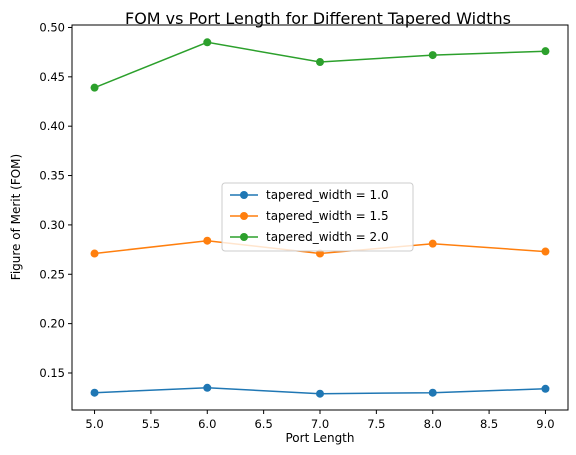 The height and width of the screenshot is (455, 576). What do you see at coordinates (52, 324) in the screenshot?
I see `y-tick-label: 0.20` at bounding box center [52, 324].